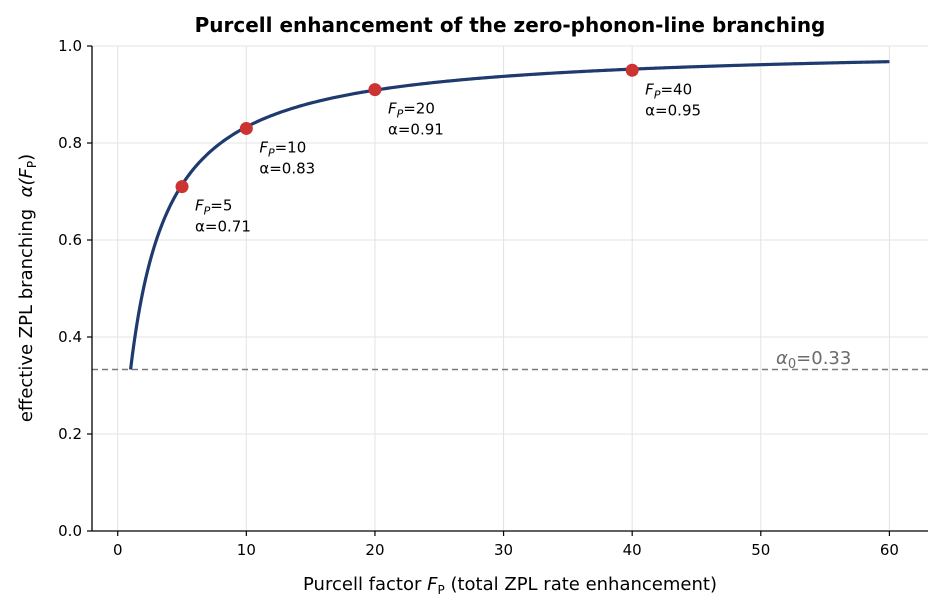 This screenshot has width=943, height=612. What do you see at coordinates (291, 147) in the screenshot?
I see `marker-label-fp-value: =10` at bounding box center [291, 147].